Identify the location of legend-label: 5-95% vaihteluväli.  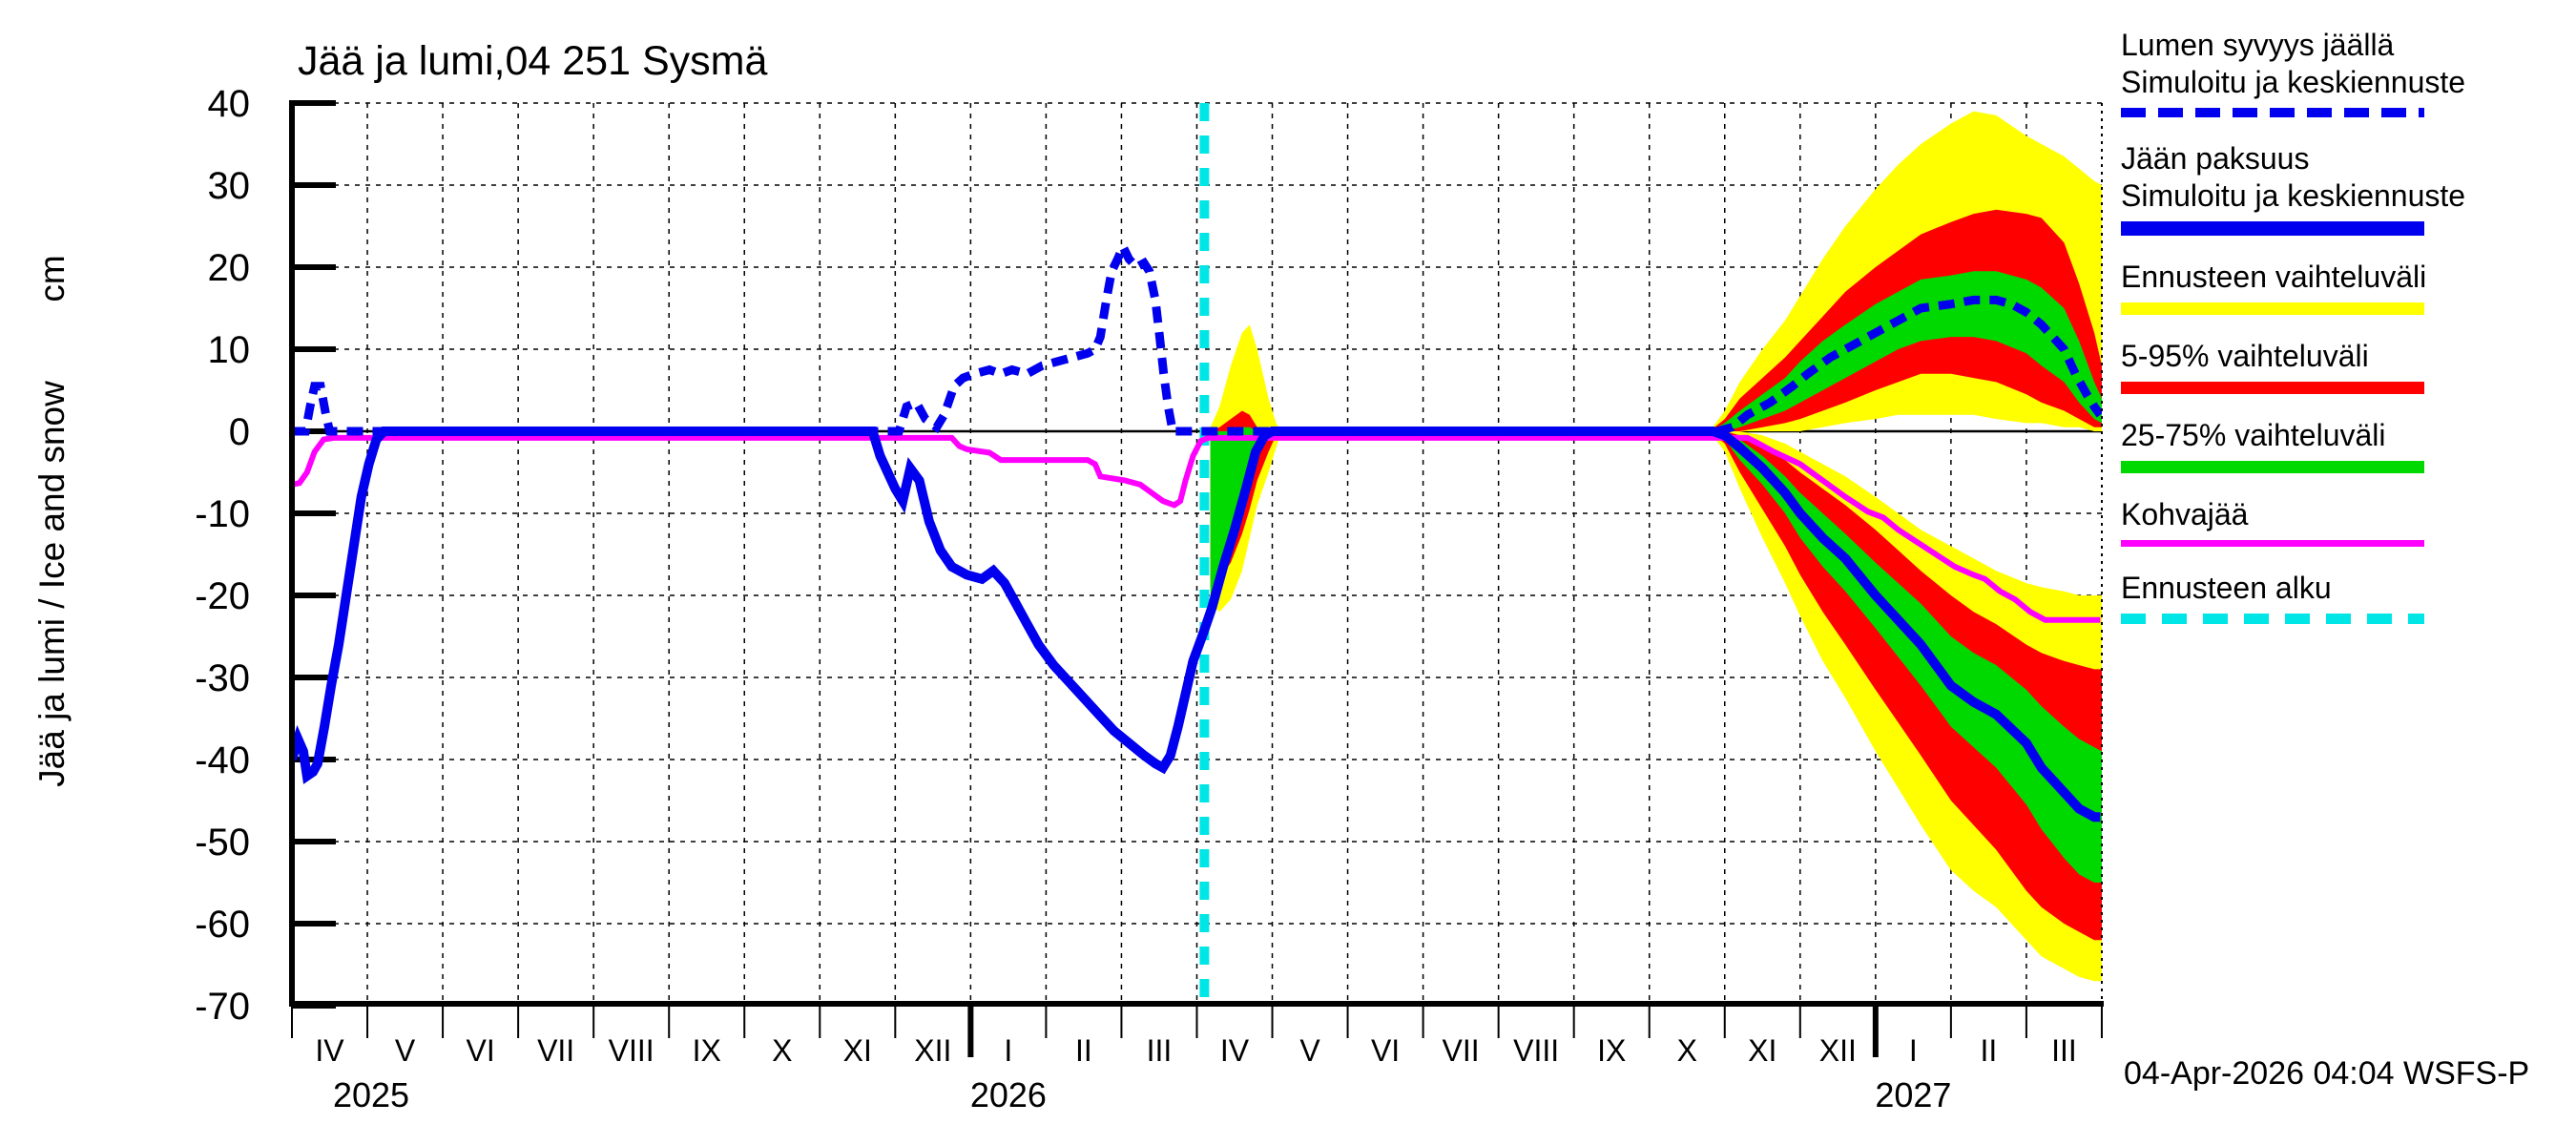
(2245, 356).